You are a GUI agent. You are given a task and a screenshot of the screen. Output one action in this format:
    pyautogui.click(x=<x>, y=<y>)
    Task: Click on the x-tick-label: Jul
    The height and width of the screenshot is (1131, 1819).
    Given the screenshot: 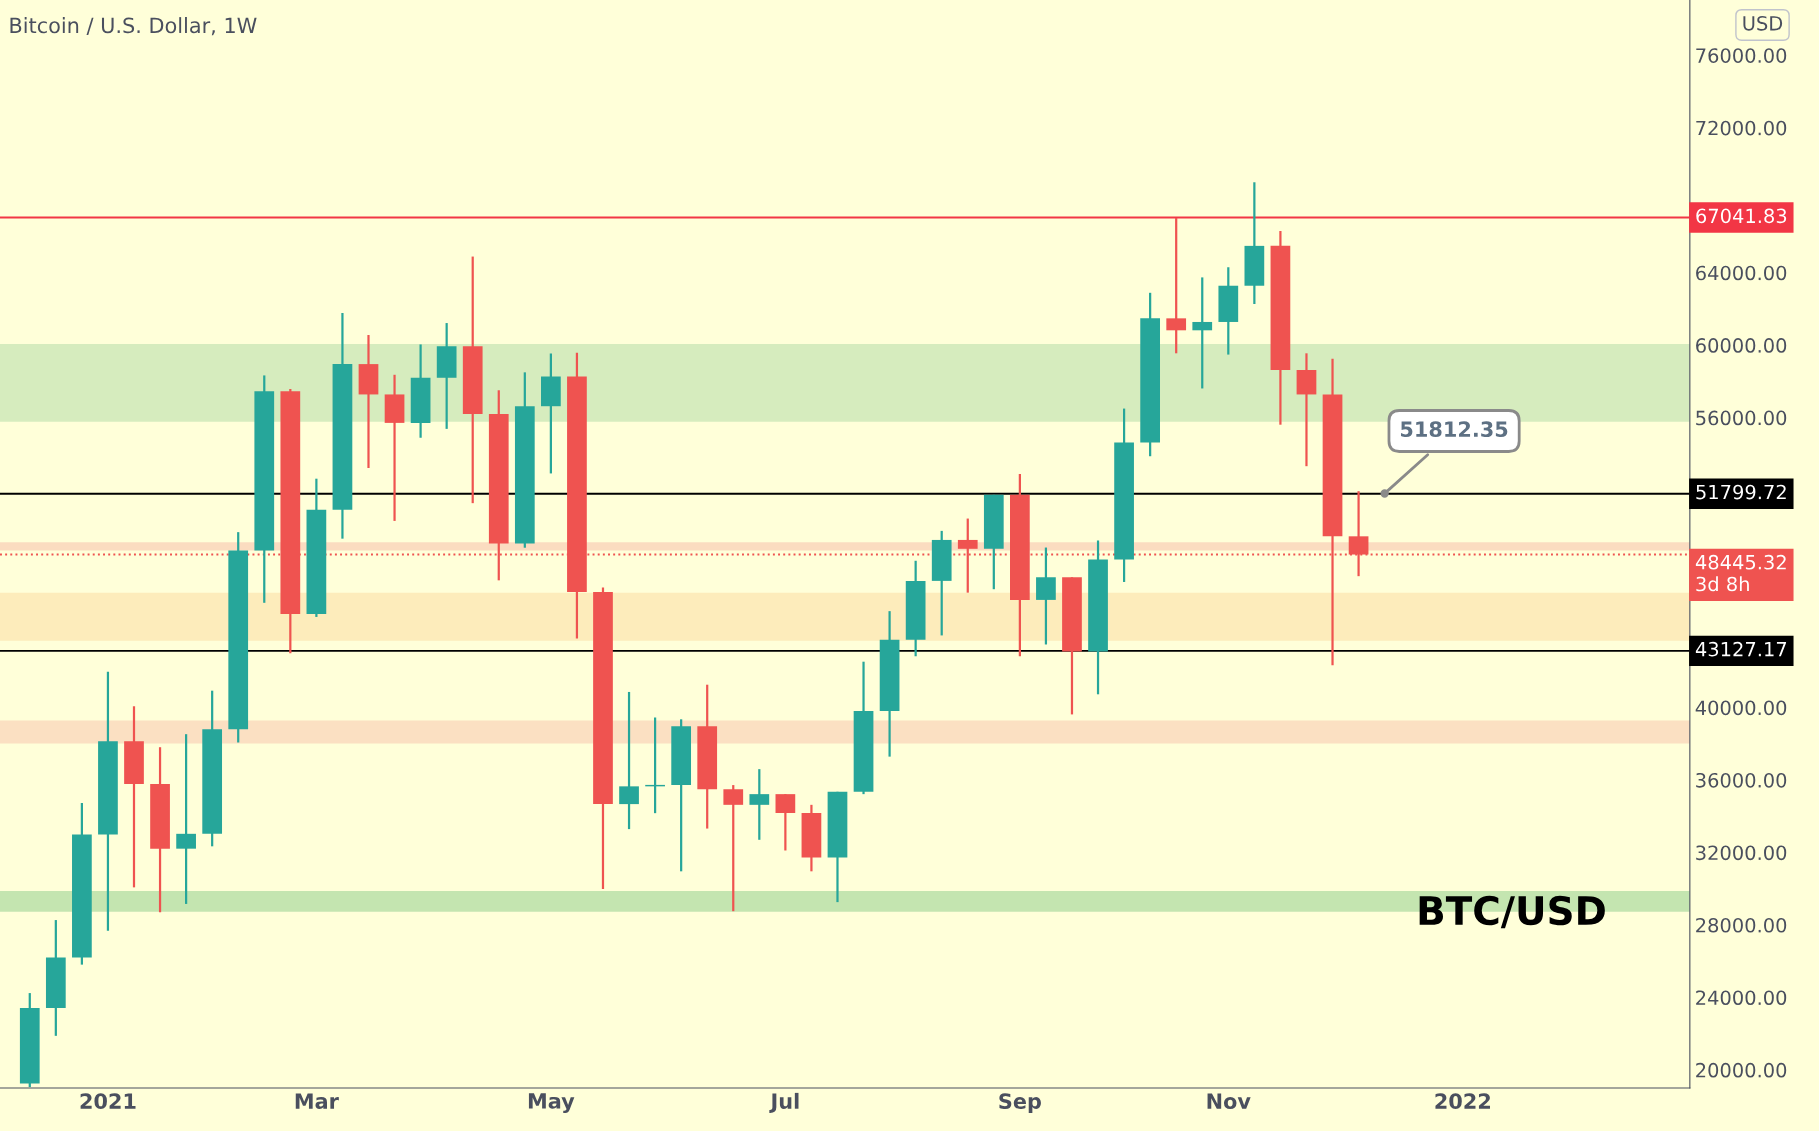 What is the action you would take?
    pyautogui.click(x=784, y=1102)
    